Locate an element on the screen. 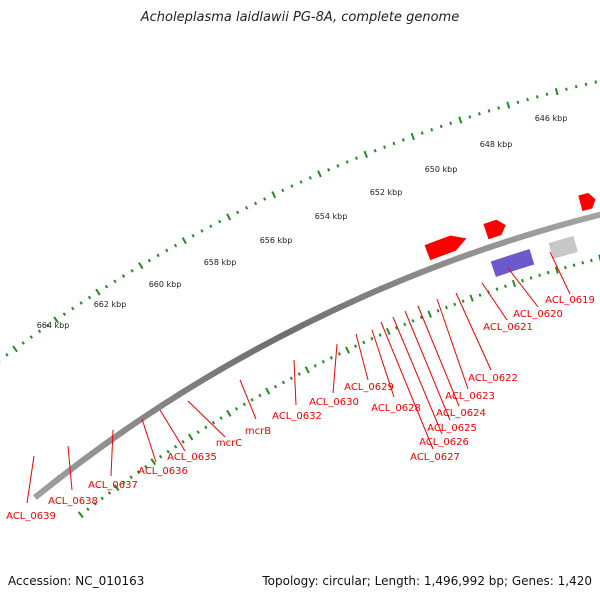  gene-label: ACL_0619 is located at coordinates (570, 300).